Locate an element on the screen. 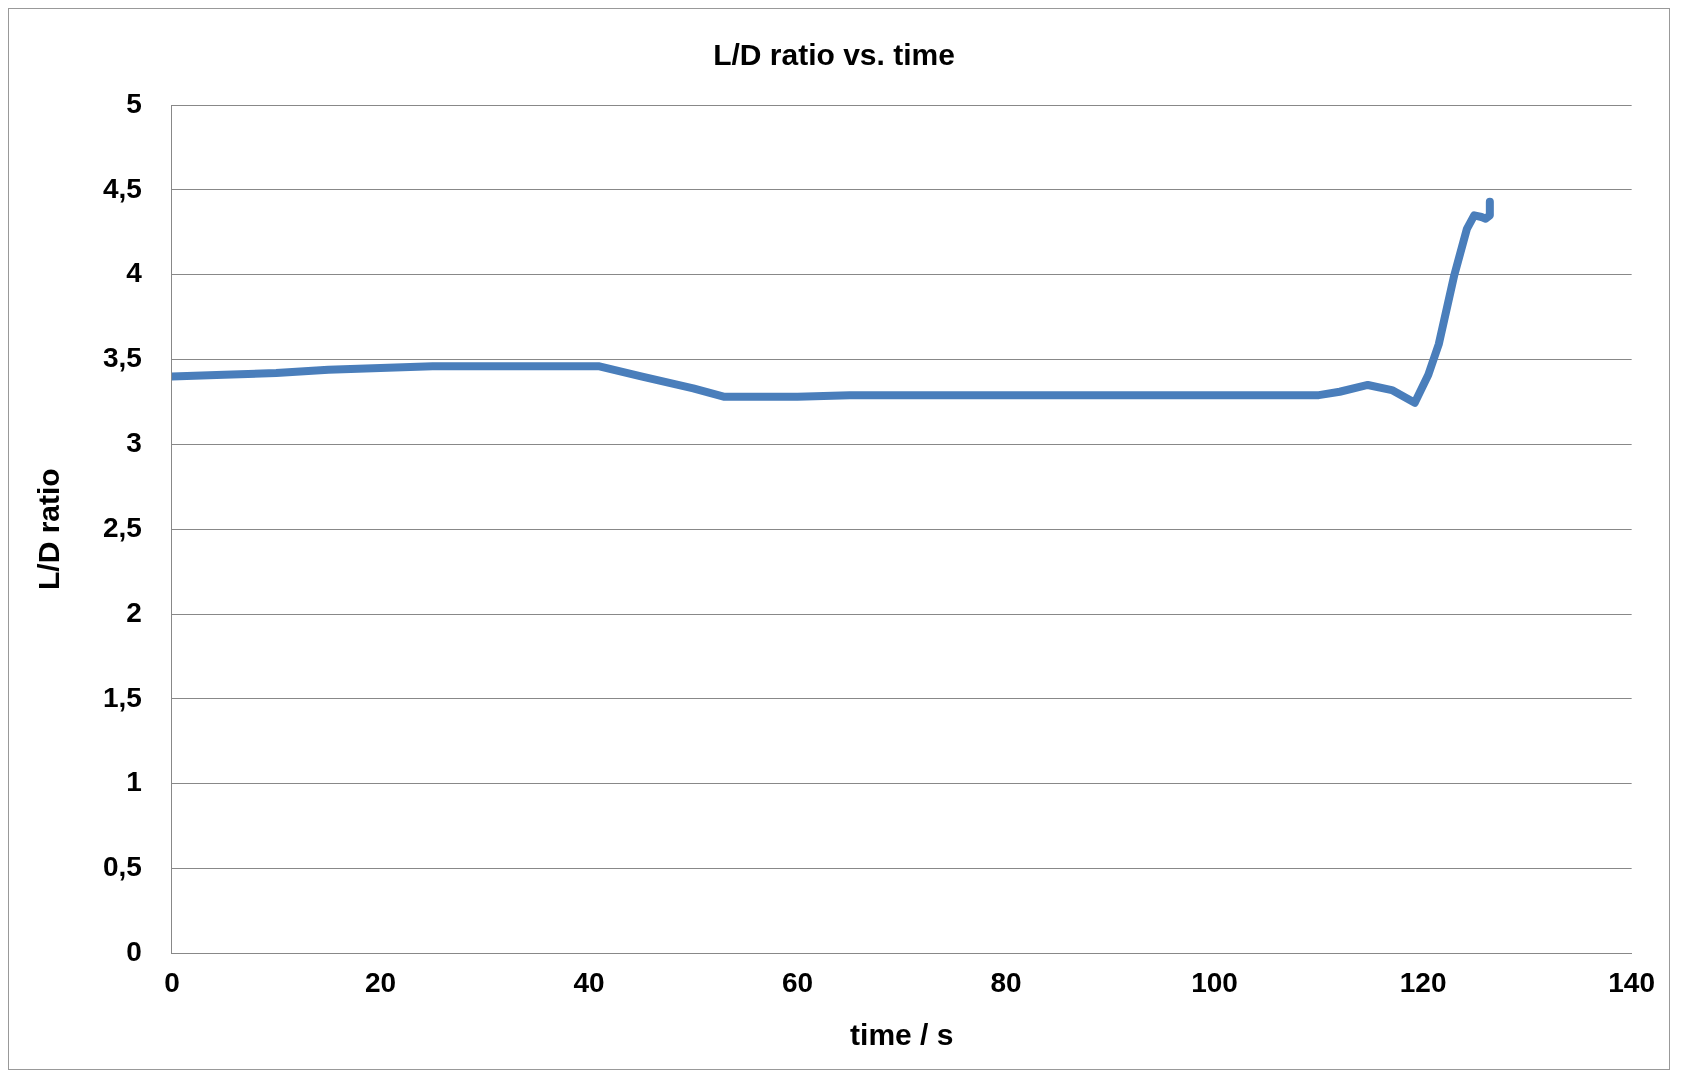 The width and height of the screenshot is (1689, 1090). y-tick-label: 1,5 is located at coordinates (122, 697).